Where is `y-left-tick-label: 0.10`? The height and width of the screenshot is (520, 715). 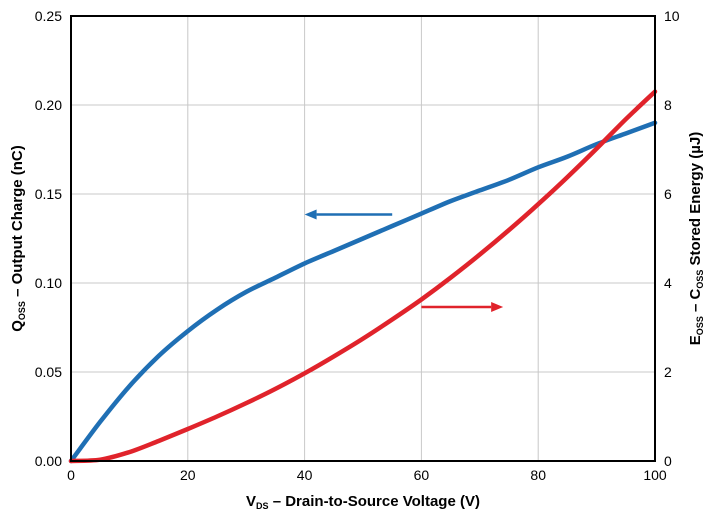 y-left-tick-label: 0.10 is located at coordinates (48, 283).